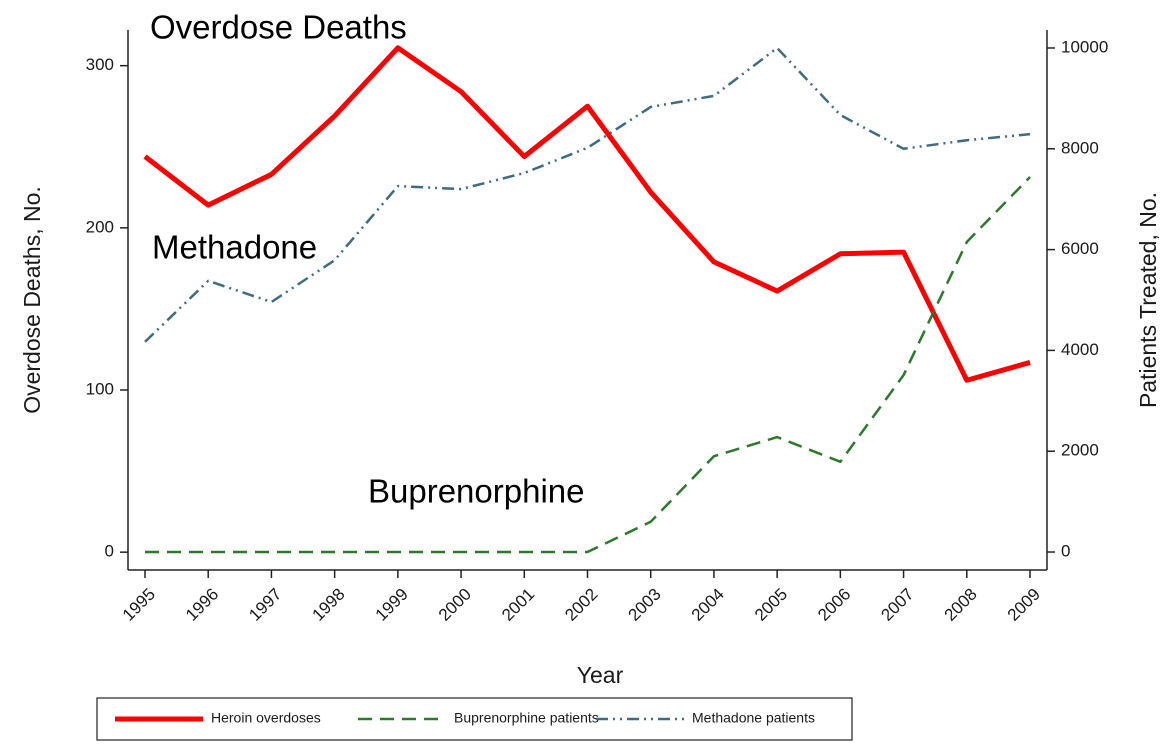 The height and width of the screenshot is (755, 1171). I want to click on legend-box, so click(474, 719).